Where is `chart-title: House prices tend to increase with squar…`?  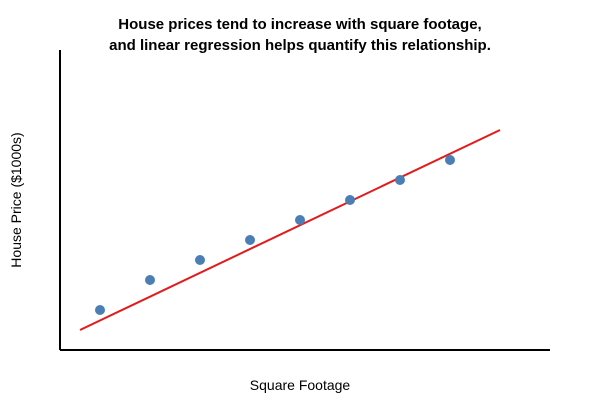 chart-title: House prices tend to increase with squar… is located at coordinates (300, 35).